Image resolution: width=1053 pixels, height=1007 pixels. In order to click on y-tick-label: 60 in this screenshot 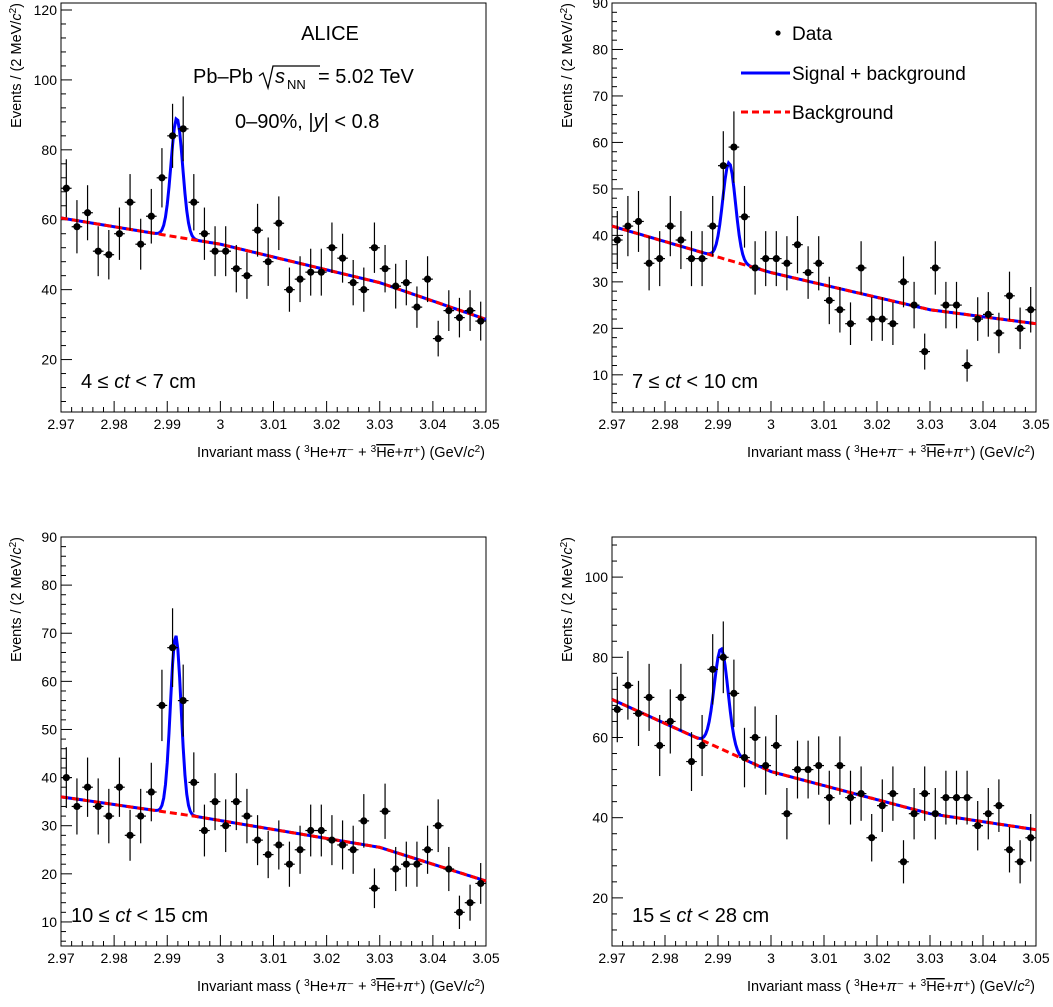, I will do `click(600, 142)`.